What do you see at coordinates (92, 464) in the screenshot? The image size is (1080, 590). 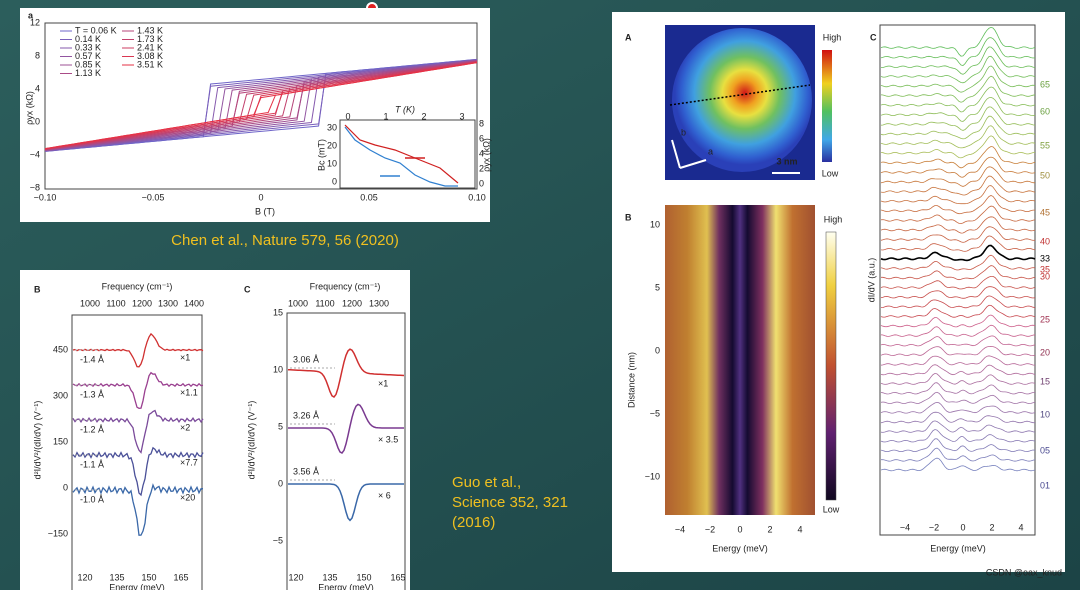 I see `label: -1.1 Å` at bounding box center [92, 464].